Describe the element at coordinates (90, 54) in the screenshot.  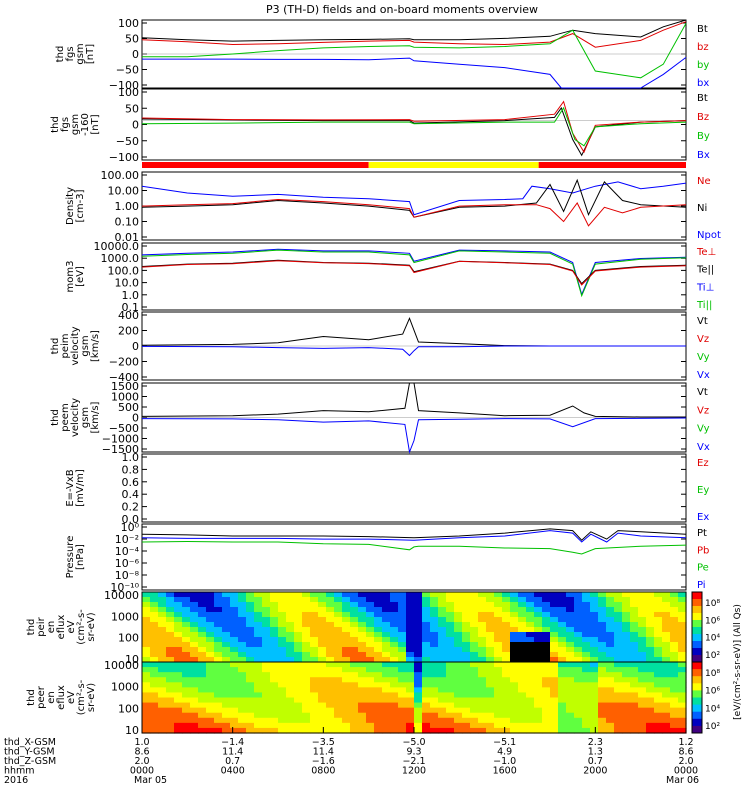
I see `y-axis-label: [nT]` at that location.